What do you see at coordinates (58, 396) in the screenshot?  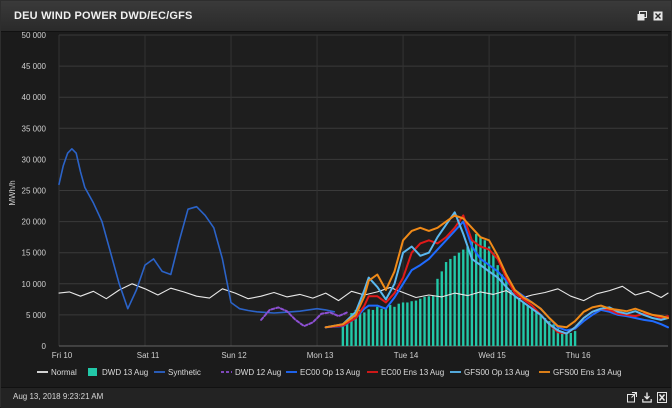 I see `timestamp: Aug 13, 2018 9:23:21 AM` at bounding box center [58, 396].